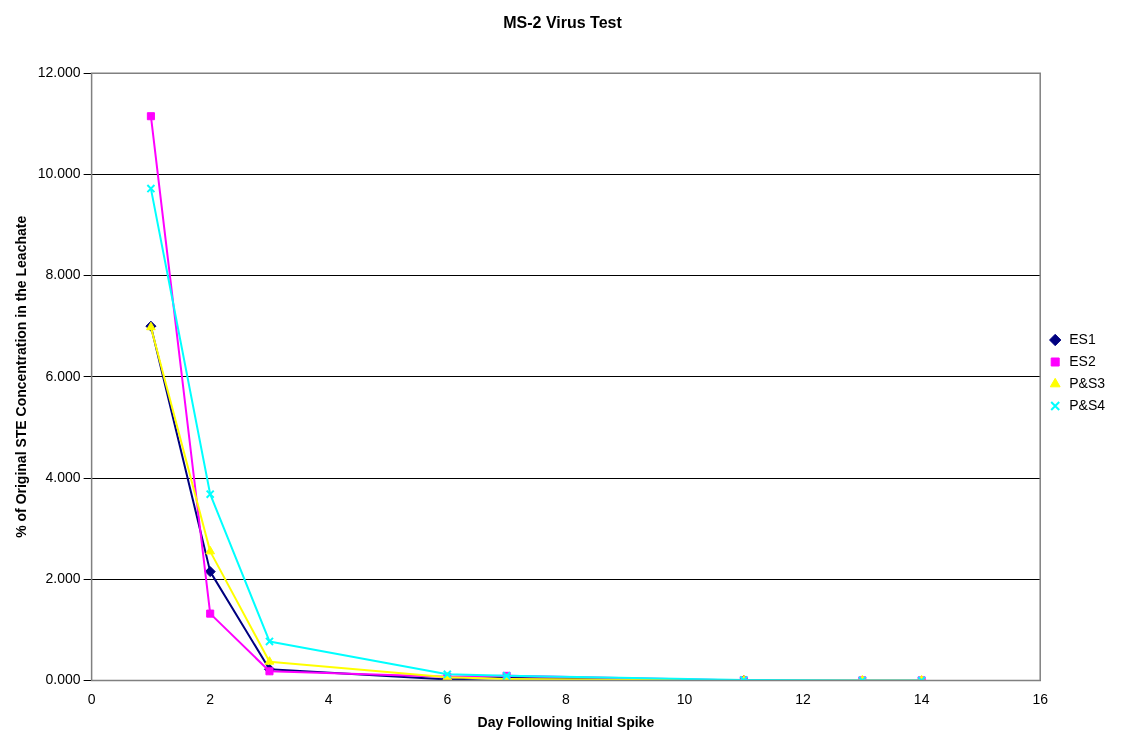  I want to click on x-tick-label: 8, so click(566, 698).